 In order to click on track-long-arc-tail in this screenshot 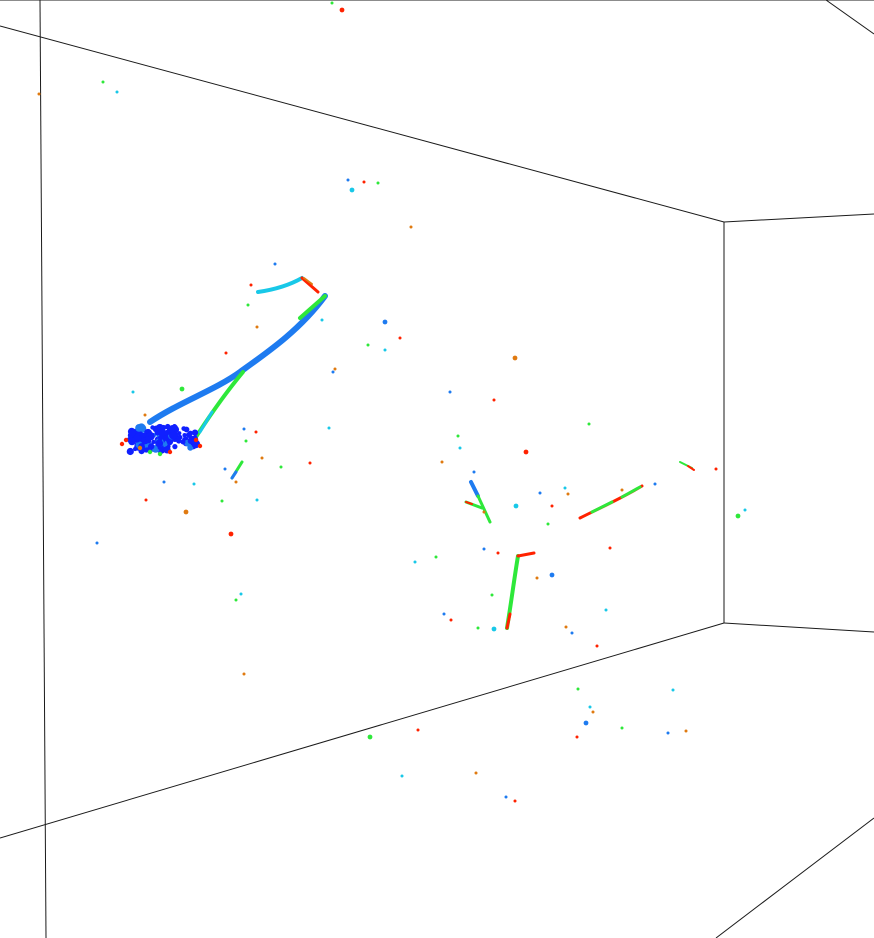, I will do `click(312, 307)`.